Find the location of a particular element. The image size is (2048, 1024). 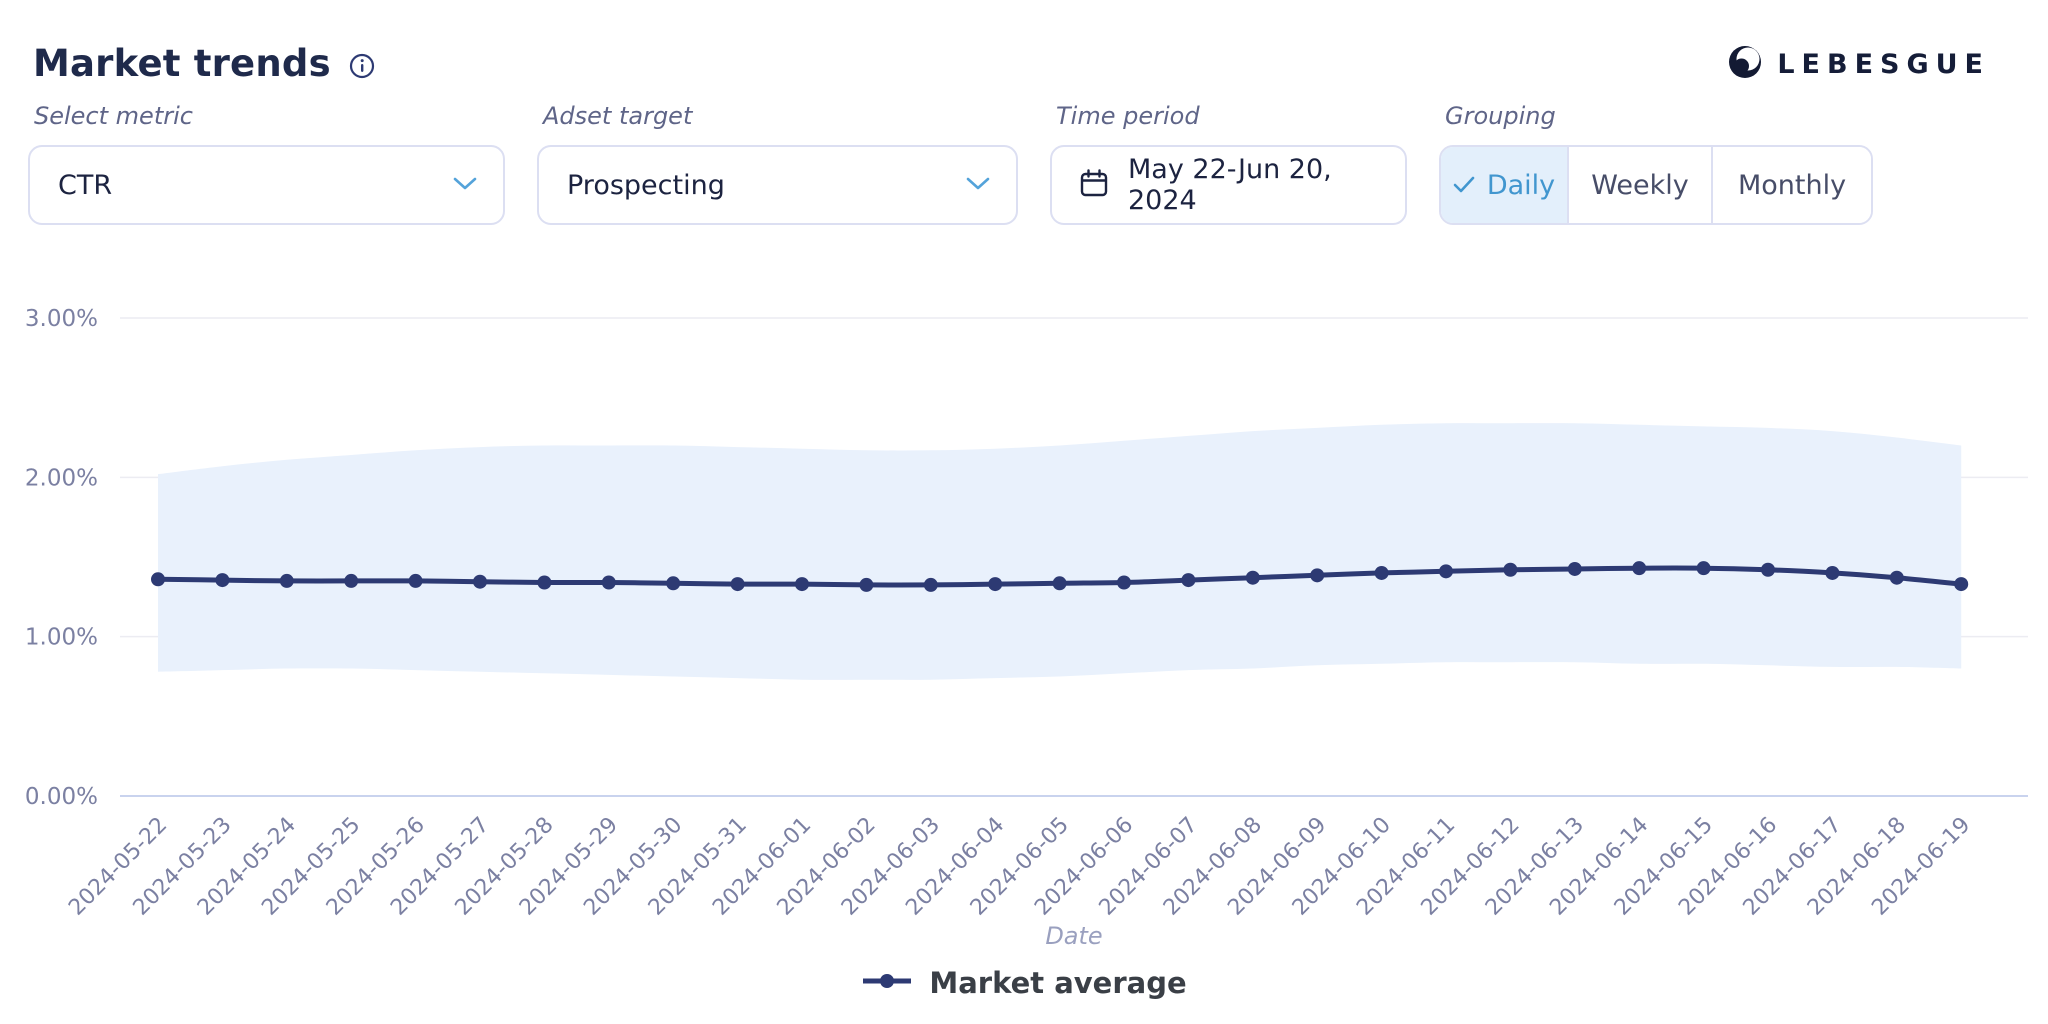

brand-logo: LEBESGUE is located at coordinates (1858, 64).